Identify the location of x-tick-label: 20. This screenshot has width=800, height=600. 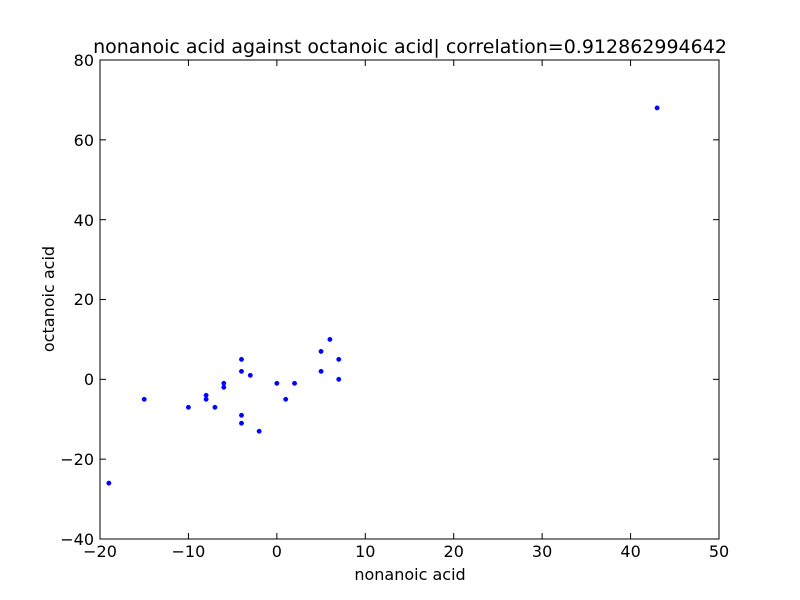
(454, 551).